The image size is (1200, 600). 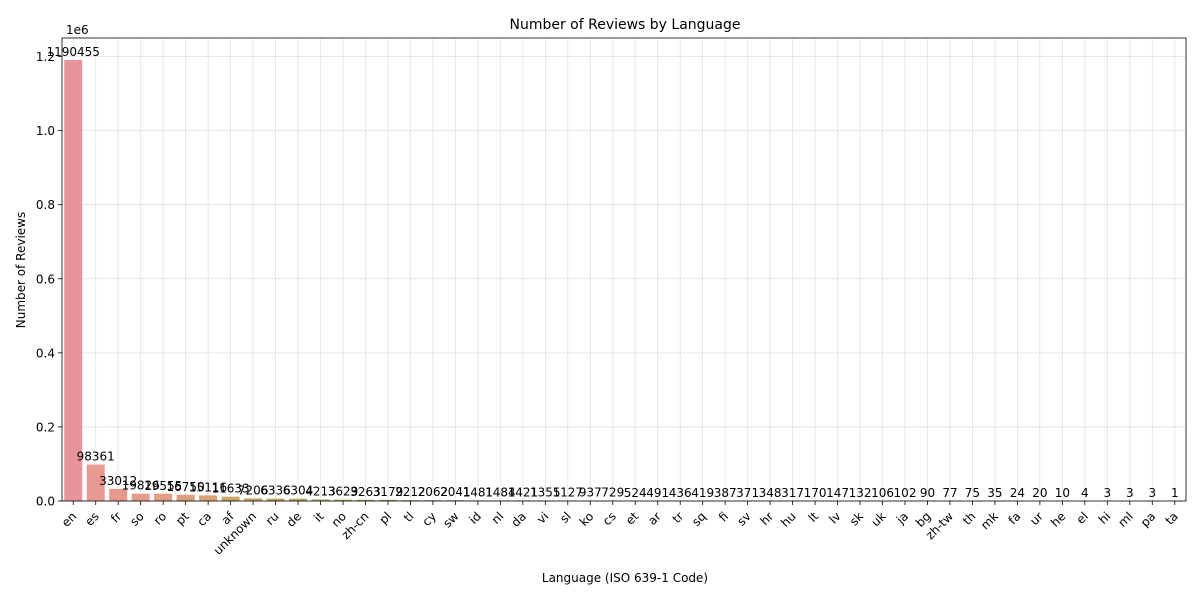 What do you see at coordinates (478, 492) in the screenshot?
I see `data-label-id: 1481` at bounding box center [478, 492].